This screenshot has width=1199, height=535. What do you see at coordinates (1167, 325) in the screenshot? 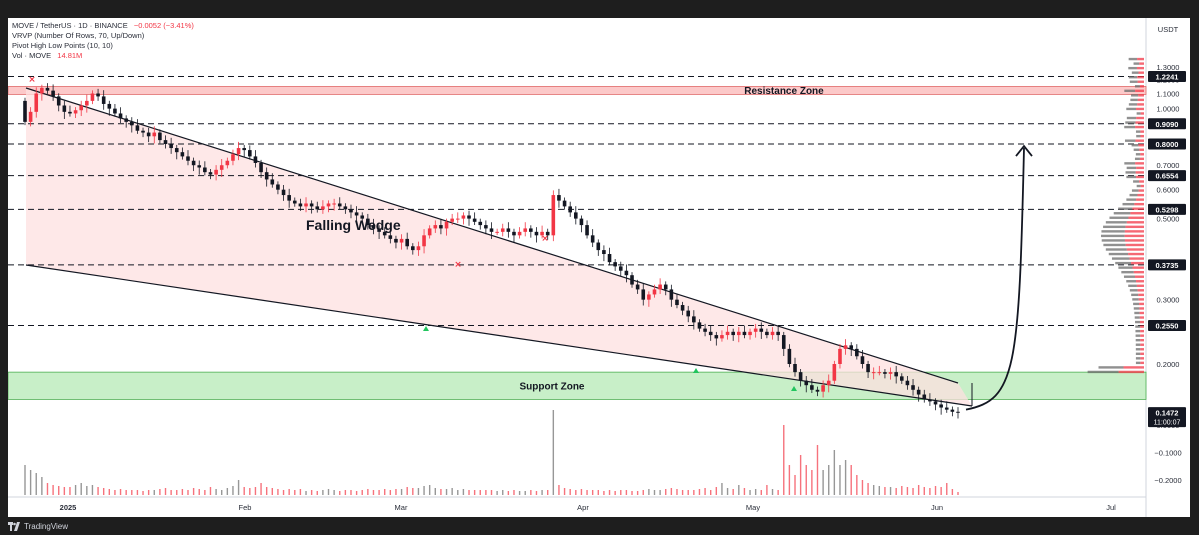
I see `level-price-label: 0.2550` at bounding box center [1167, 325].